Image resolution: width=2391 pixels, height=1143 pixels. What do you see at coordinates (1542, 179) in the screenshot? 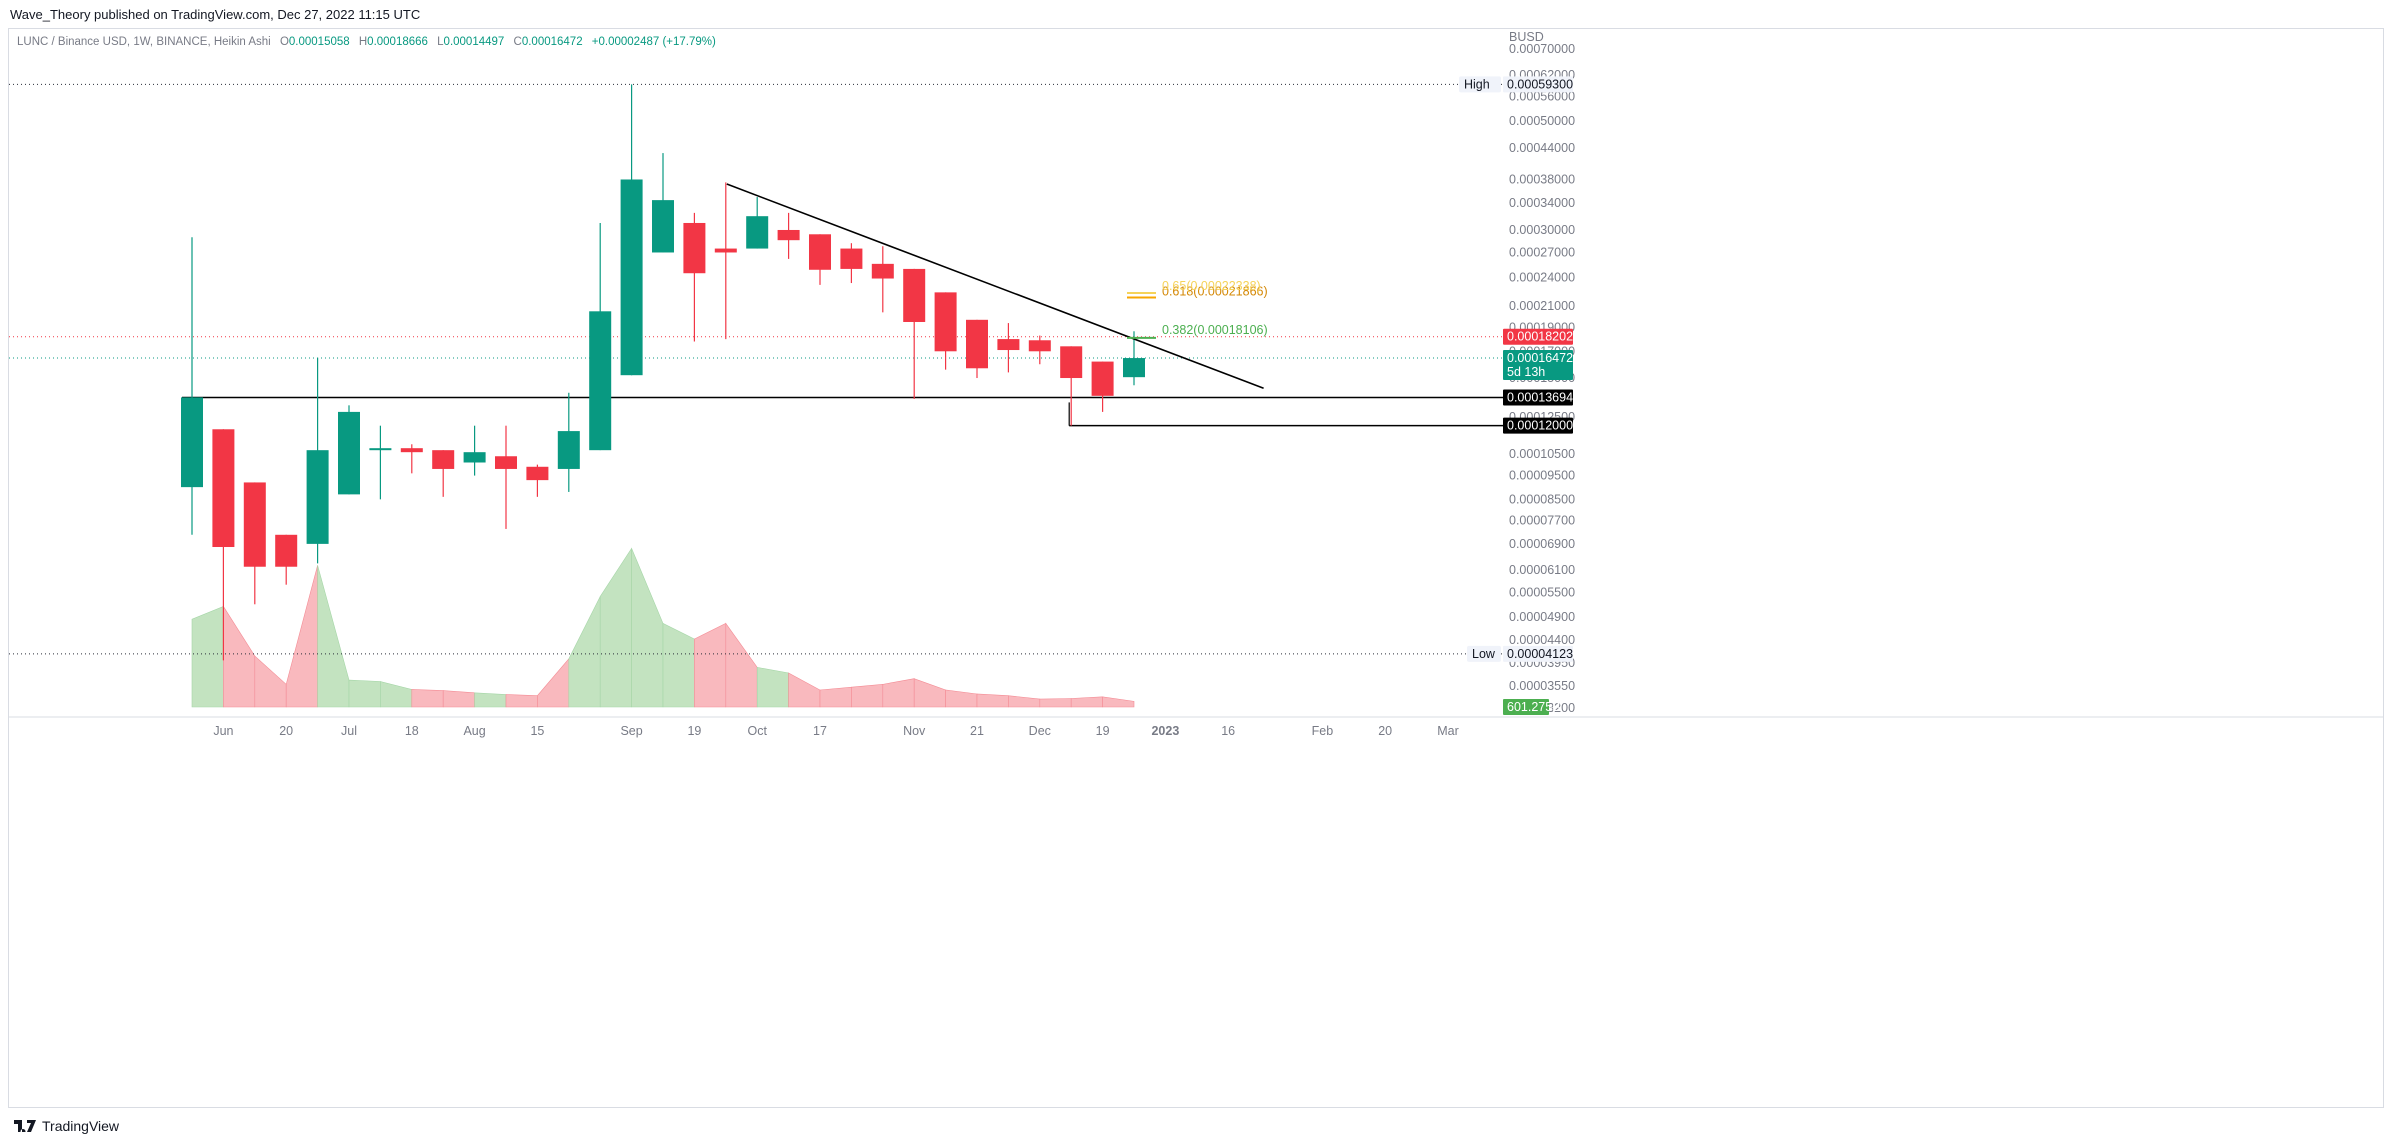
I see `y-tick-label: 0.00038000` at bounding box center [1542, 179].